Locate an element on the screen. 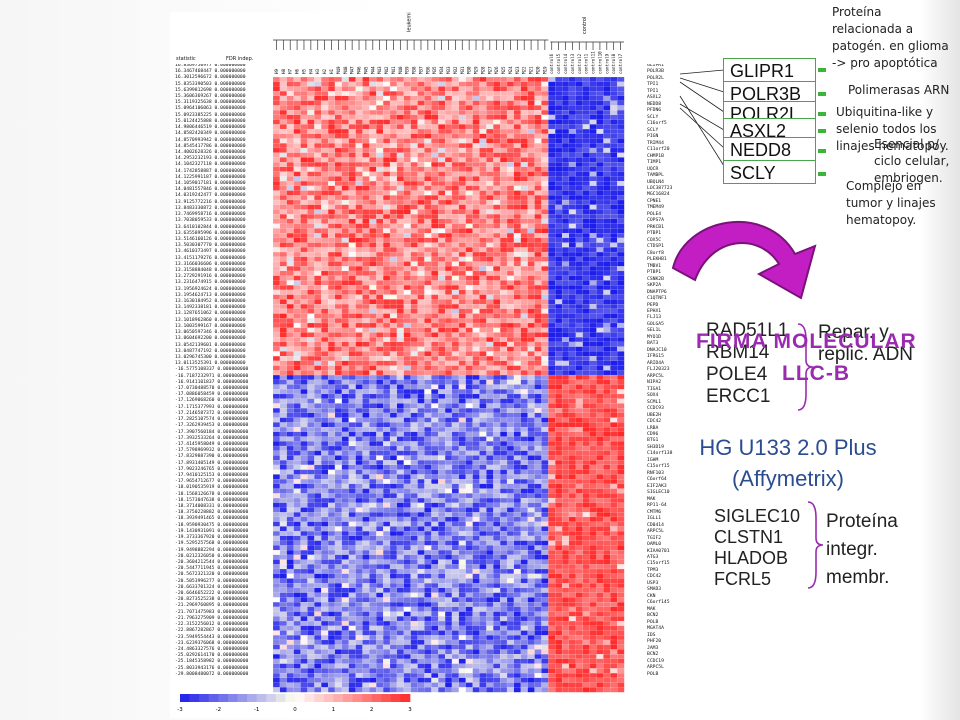 This screenshot has height=720, width=960. dna-gene-list: RAD51L1 RBM14 POLE4 ERCC1 is located at coordinates (747, 364).